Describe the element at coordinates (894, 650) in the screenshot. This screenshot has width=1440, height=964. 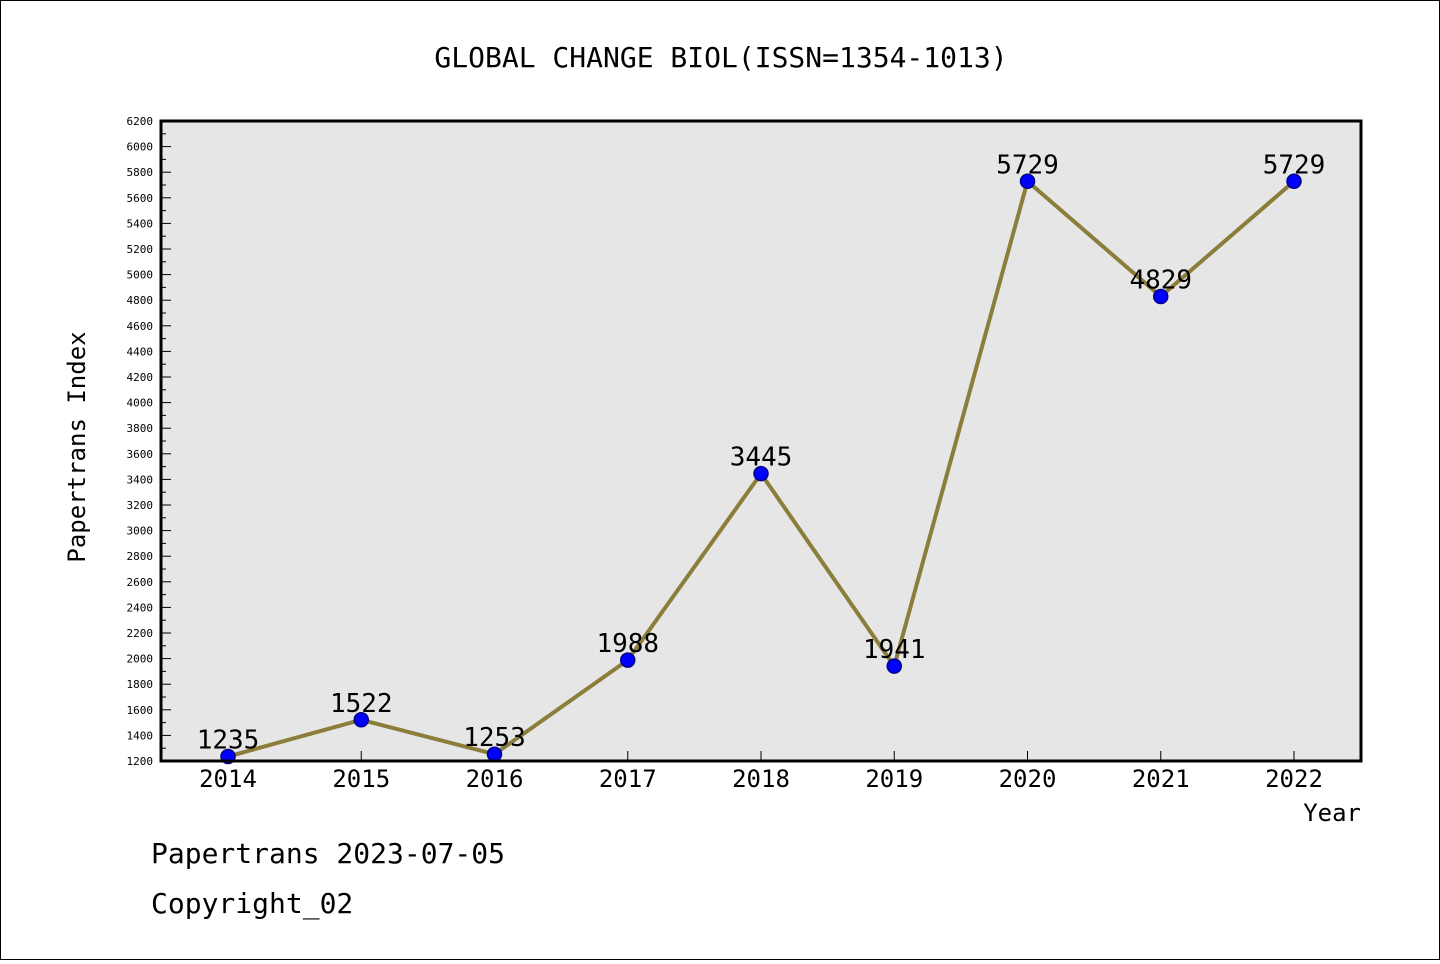
I see `data-label: 1941` at that location.